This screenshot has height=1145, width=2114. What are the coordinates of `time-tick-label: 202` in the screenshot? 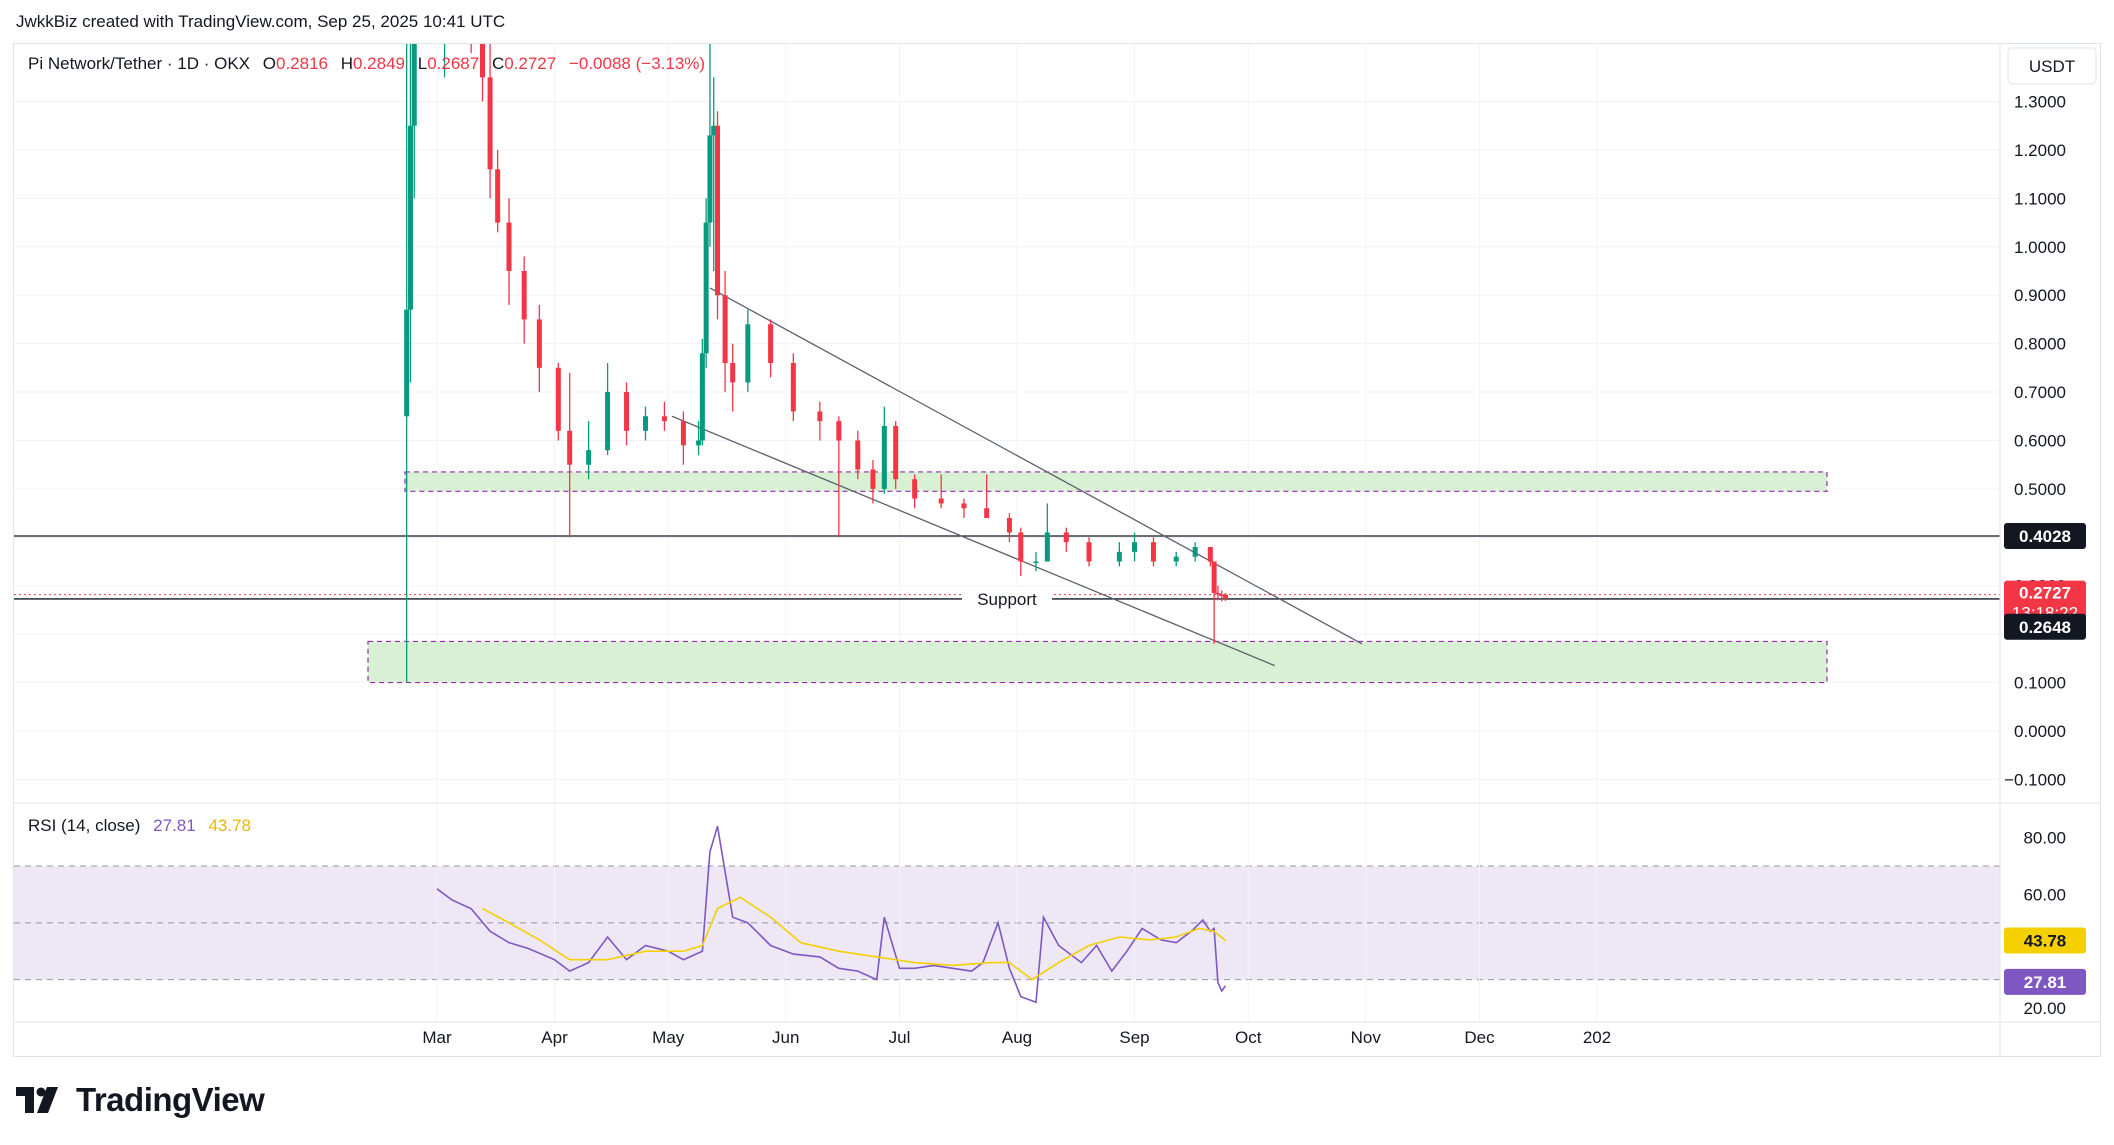 It's located at (1597, 1037).